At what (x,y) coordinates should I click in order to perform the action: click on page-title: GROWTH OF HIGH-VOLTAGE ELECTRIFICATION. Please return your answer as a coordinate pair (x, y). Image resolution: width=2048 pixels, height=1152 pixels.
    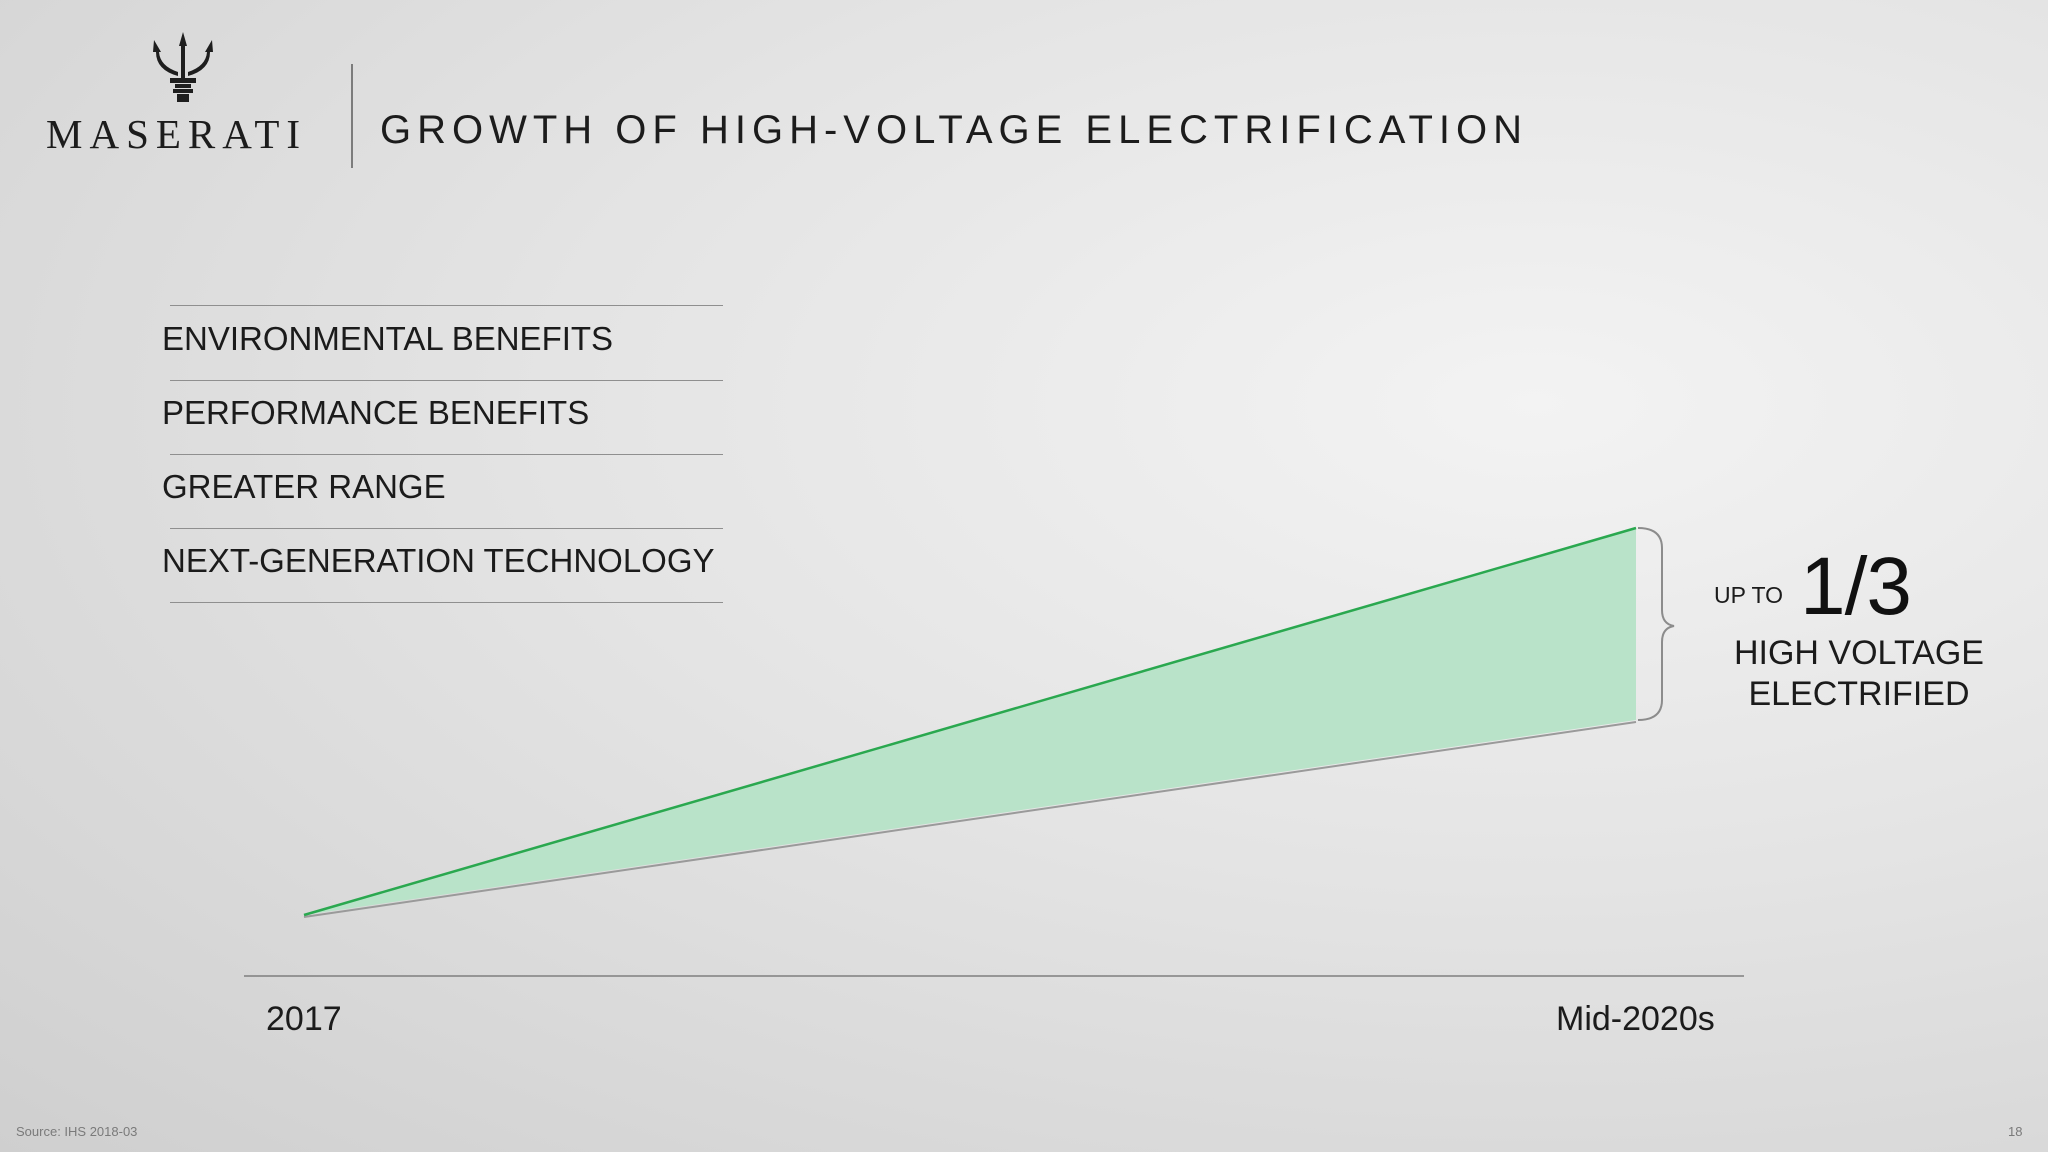
    Looking at the image, I should click on (954, 130).